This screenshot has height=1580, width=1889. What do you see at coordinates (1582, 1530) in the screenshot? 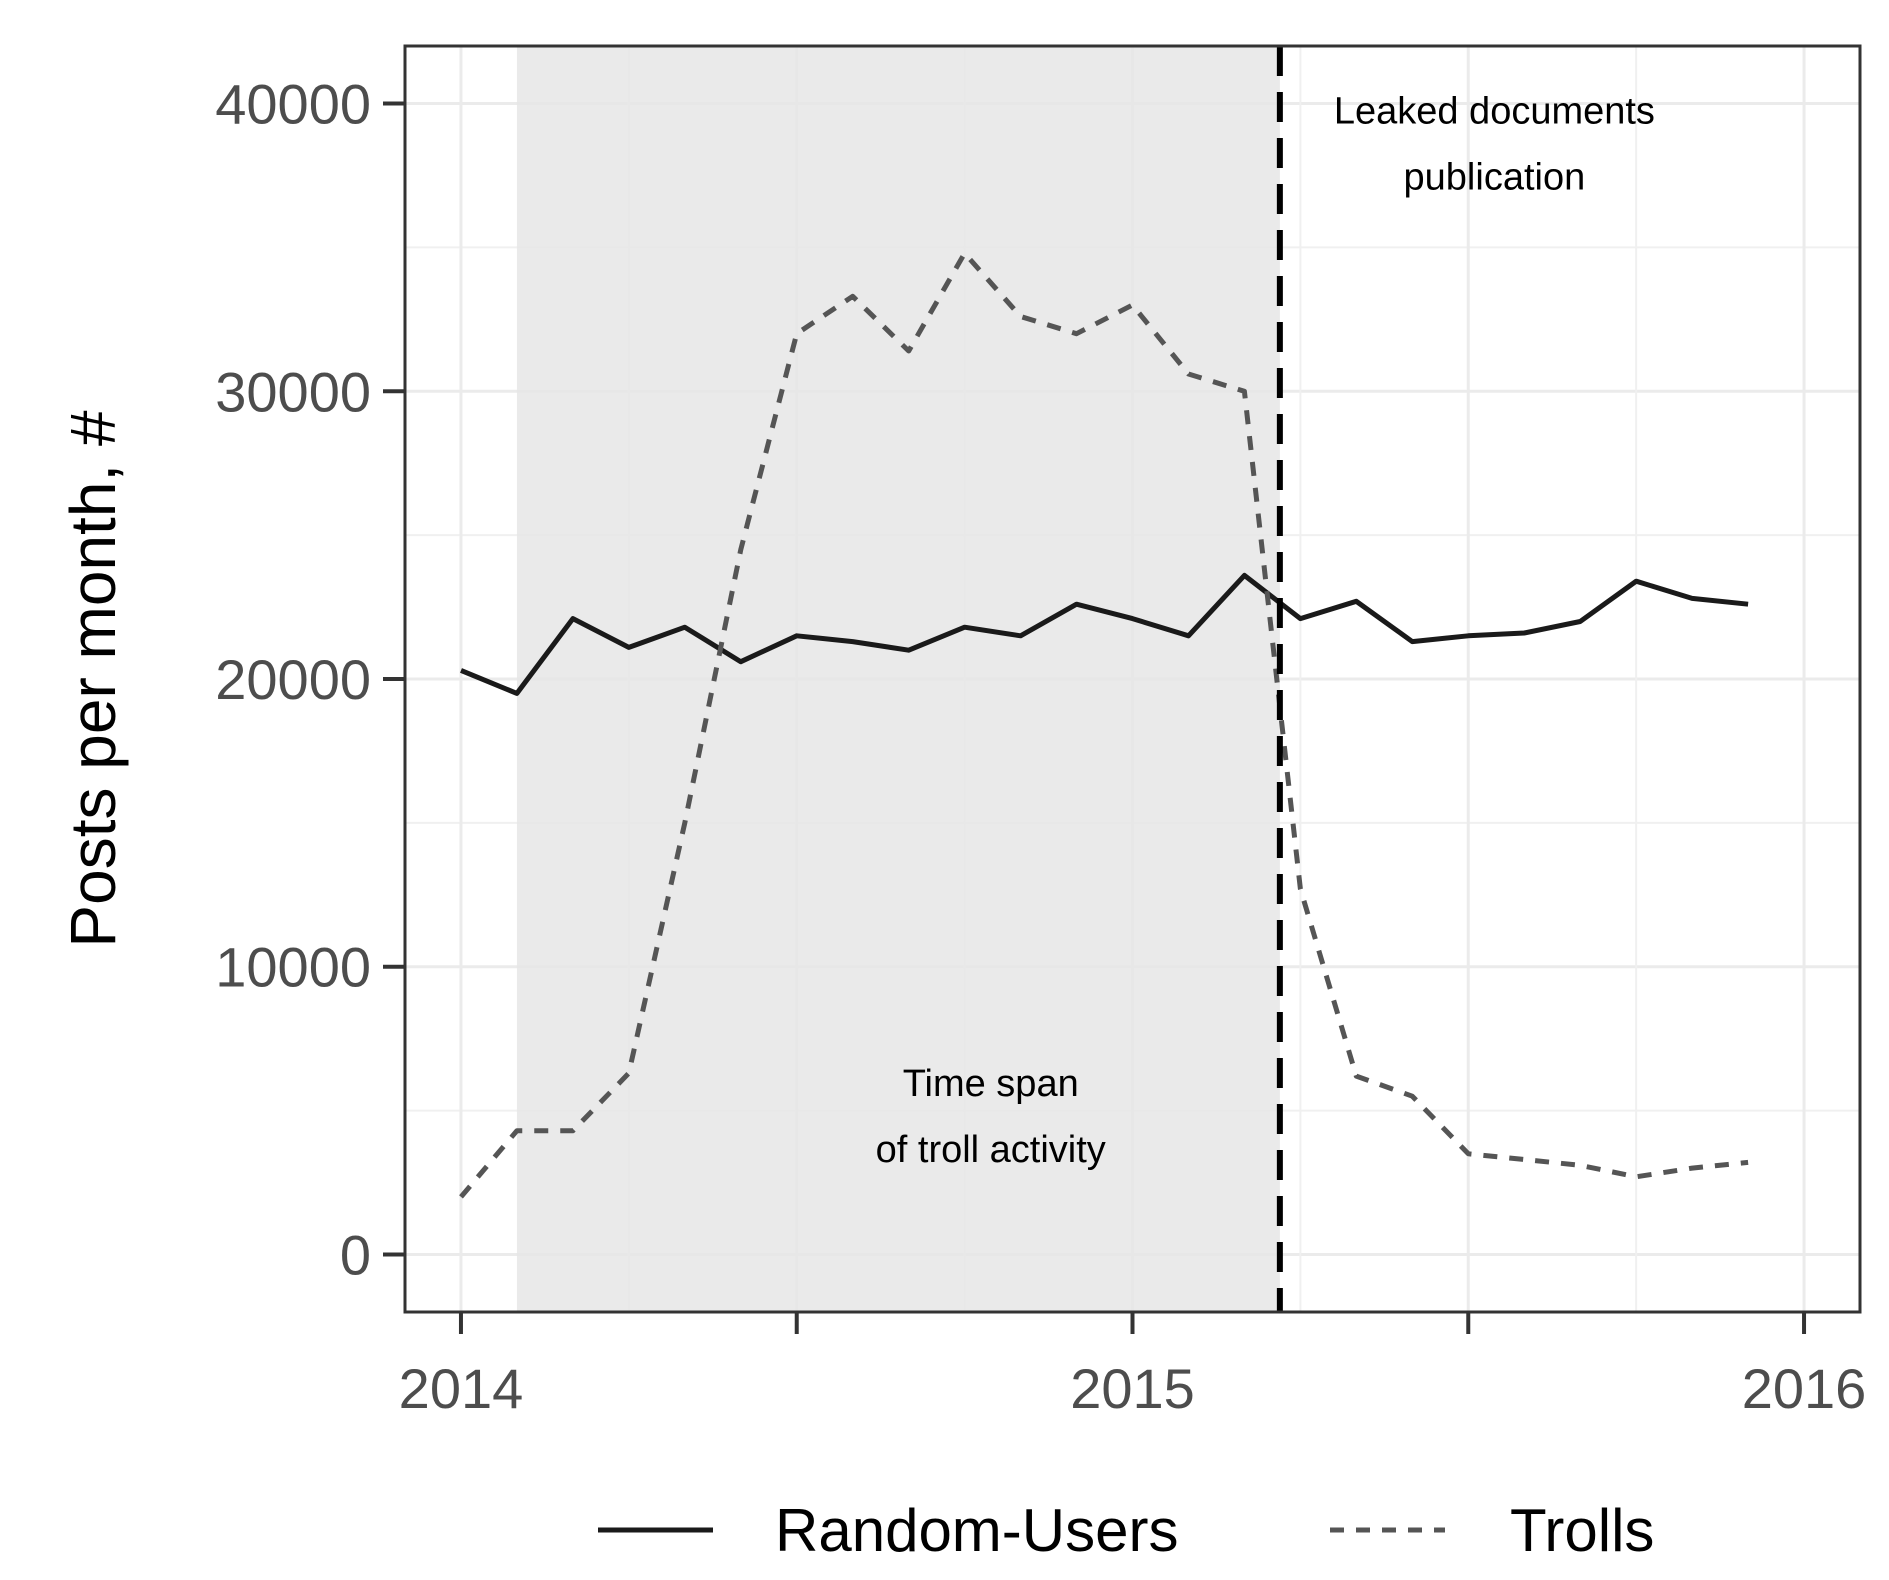
I see `legend-label-trolls: Trolls` at bounding box center [1582, 1530].